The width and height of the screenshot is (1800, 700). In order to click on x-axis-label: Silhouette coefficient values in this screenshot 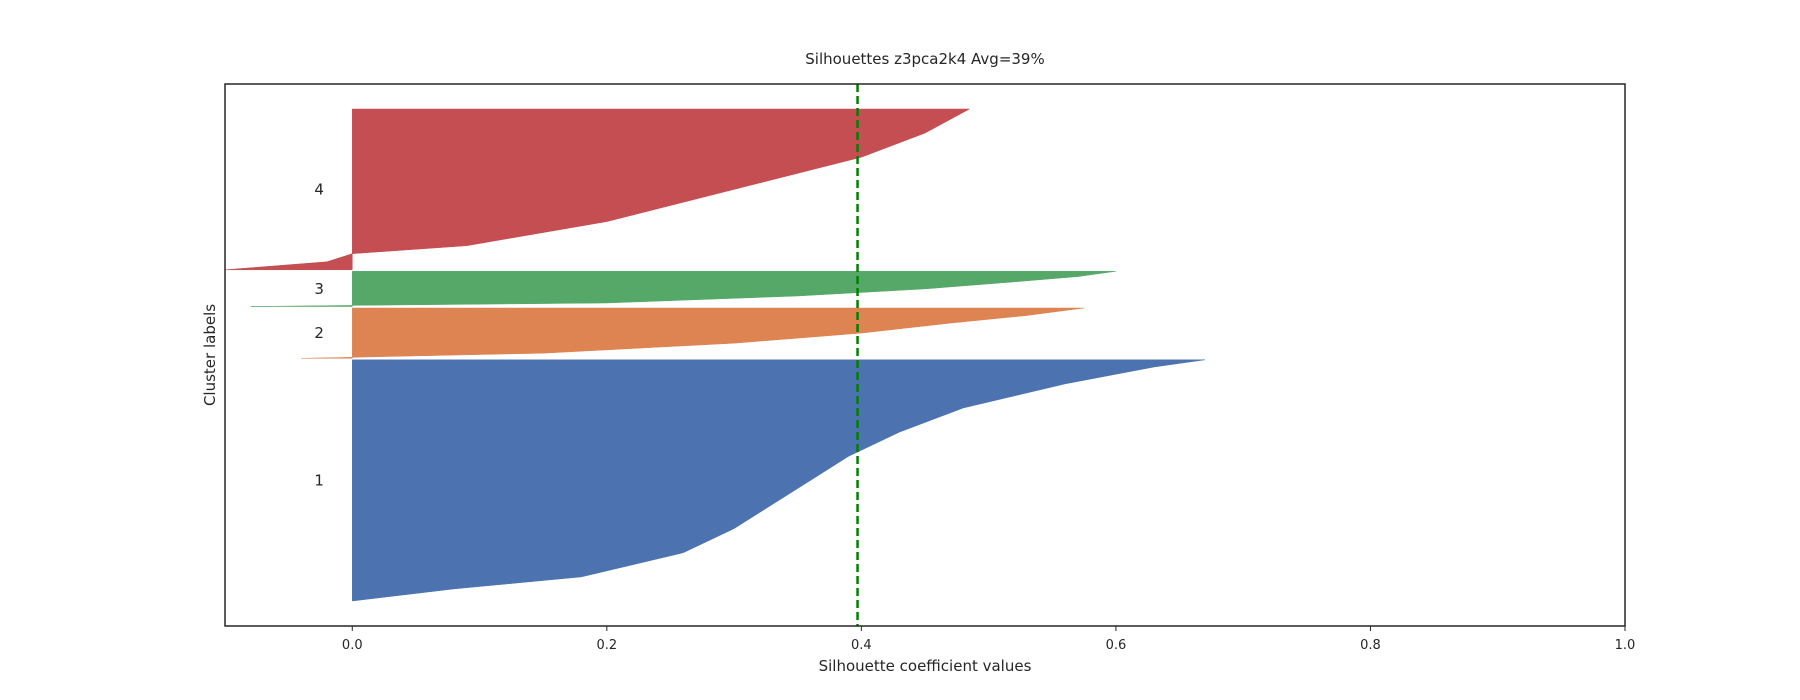, I will do `click(925, 666)`.